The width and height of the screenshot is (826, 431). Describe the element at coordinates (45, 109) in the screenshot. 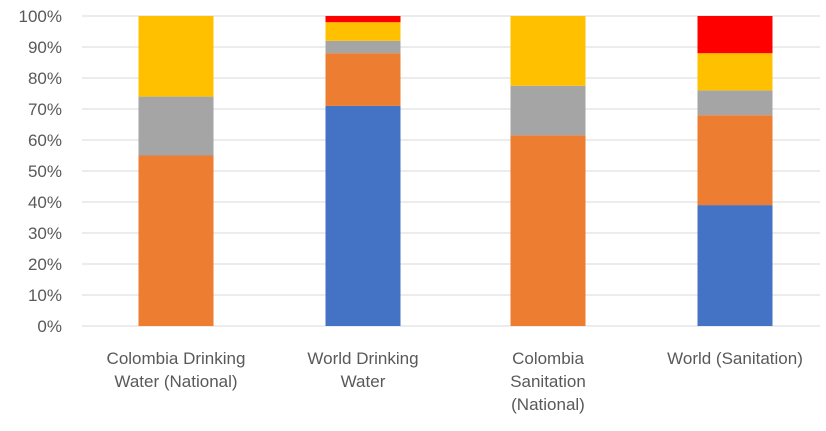

I see `y-tick-label: 70%` at that location.